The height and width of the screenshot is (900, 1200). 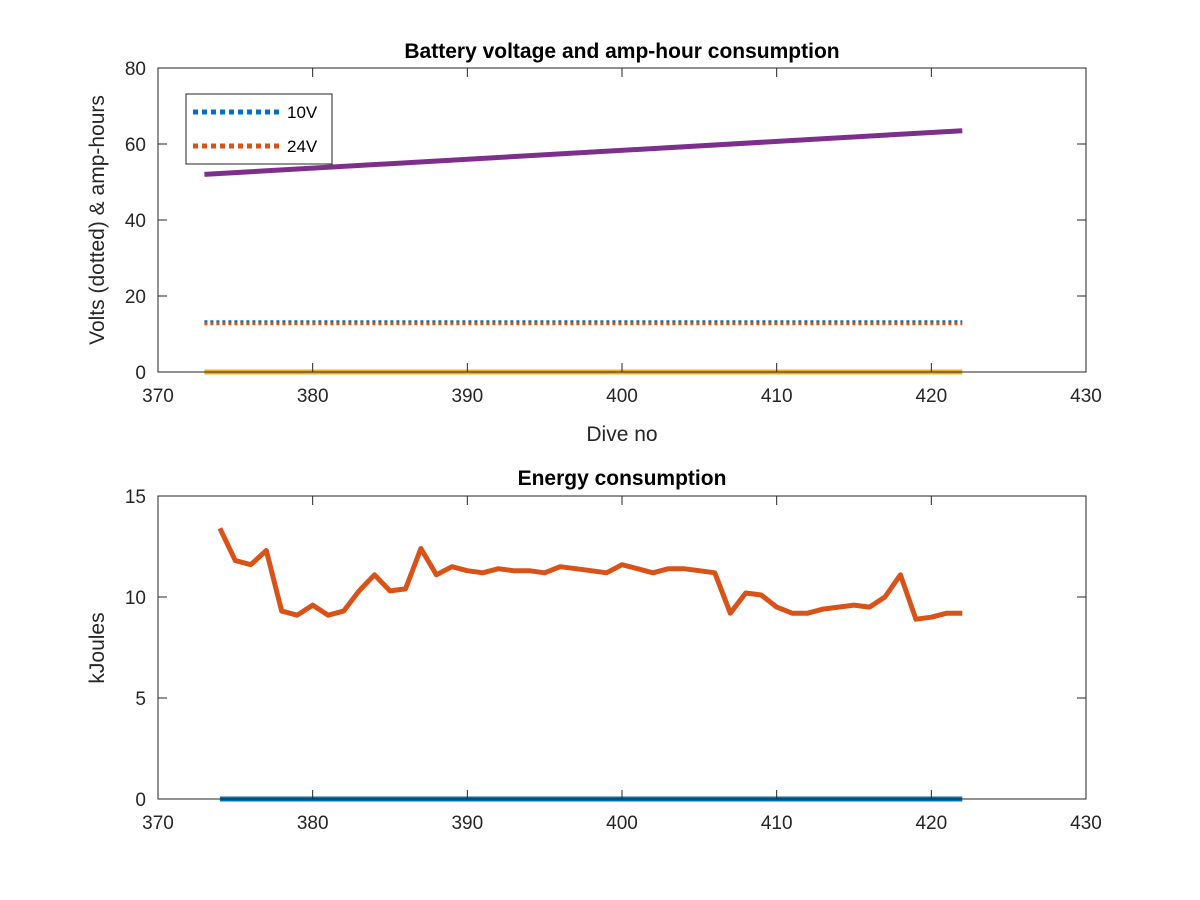 What do you see at coordinates (135, 598) in the screenshot?
I see `y-tick-label: 10` at bounding box center [135, 598].